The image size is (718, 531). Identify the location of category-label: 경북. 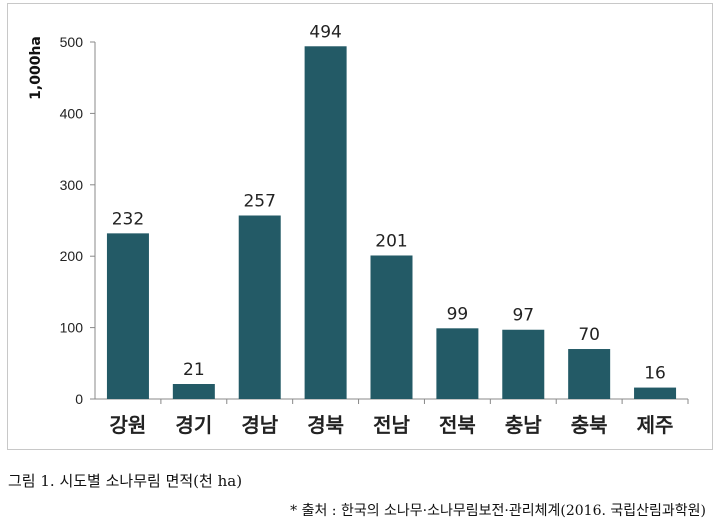
(325, 425).